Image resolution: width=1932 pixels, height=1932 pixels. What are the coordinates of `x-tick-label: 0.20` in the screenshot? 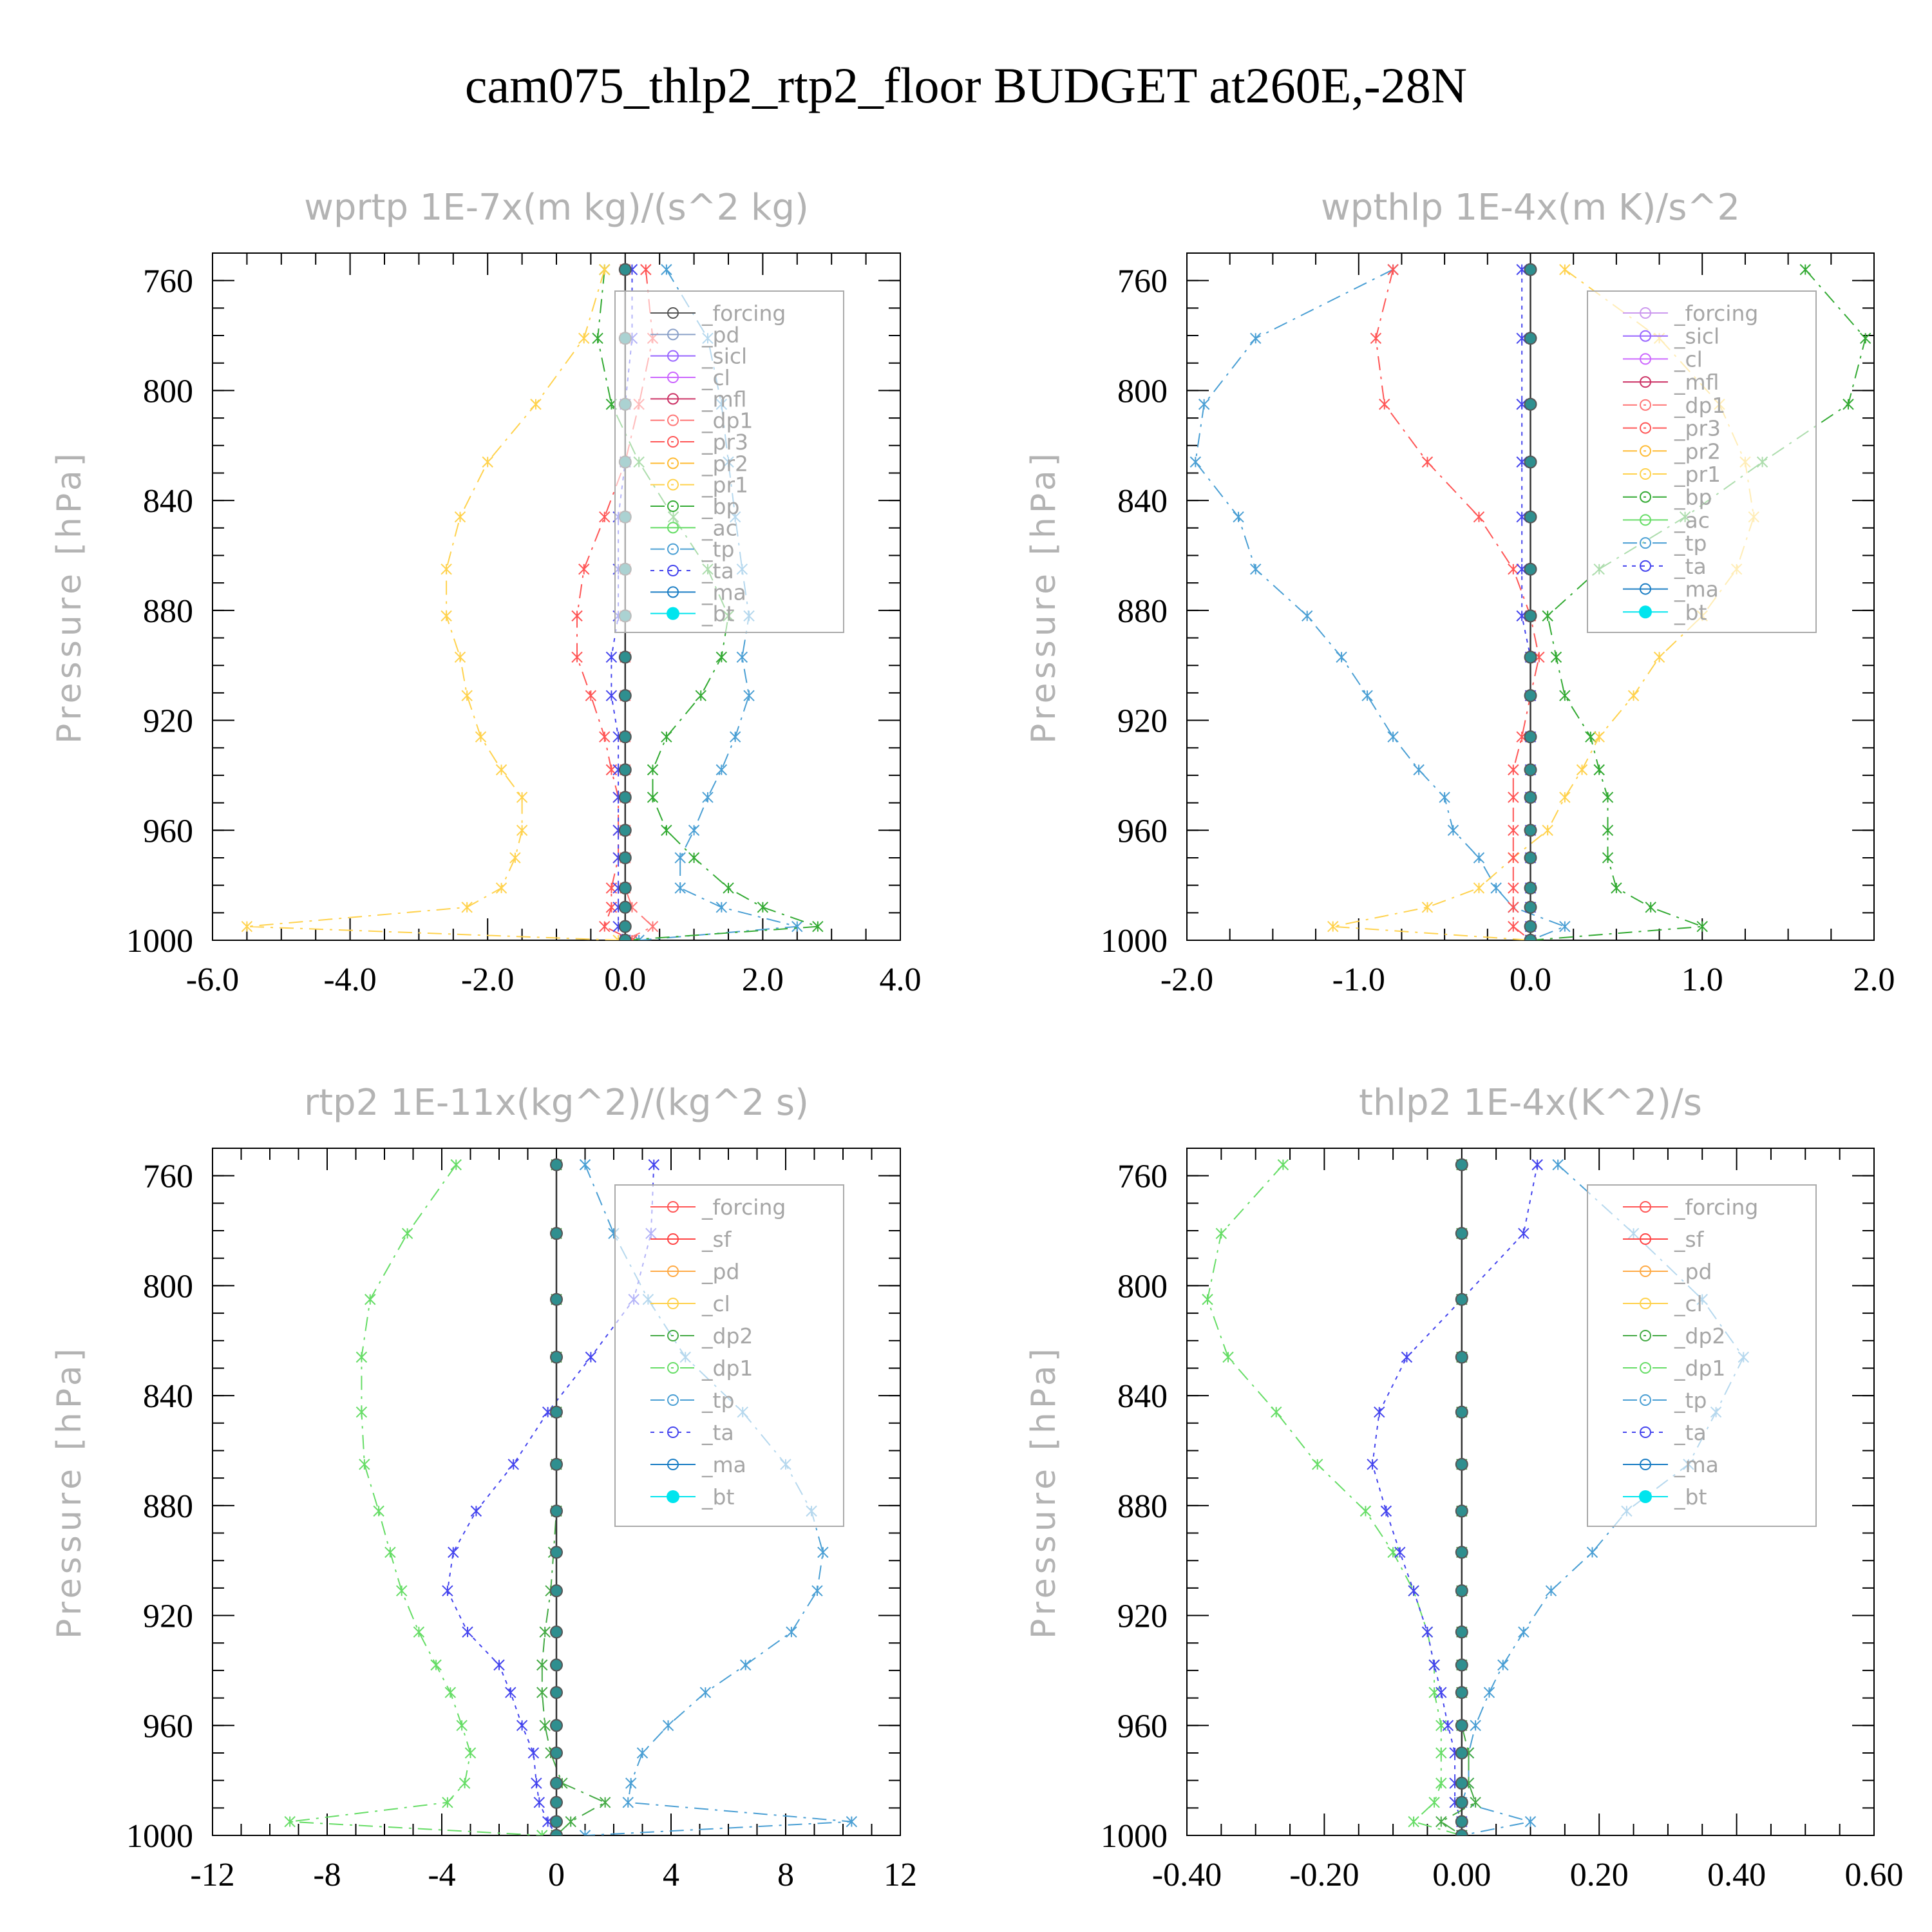 It's located at (1599, 1875).